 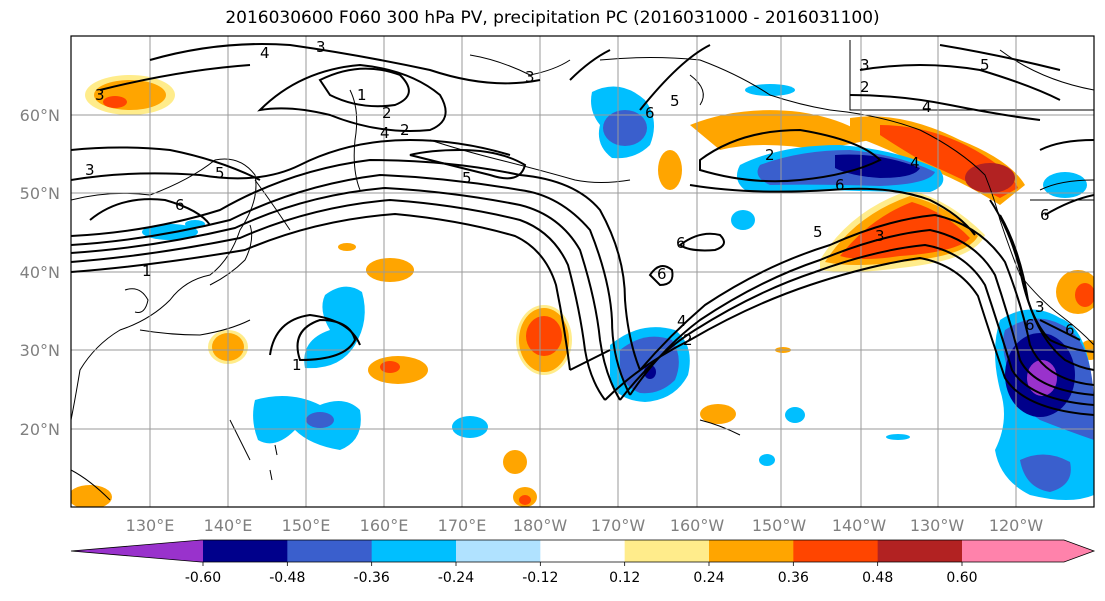 I want to click on lat-tick-labels: 60°N 50°N 40°N 30°N 20°N, so click(x=40, y=272).